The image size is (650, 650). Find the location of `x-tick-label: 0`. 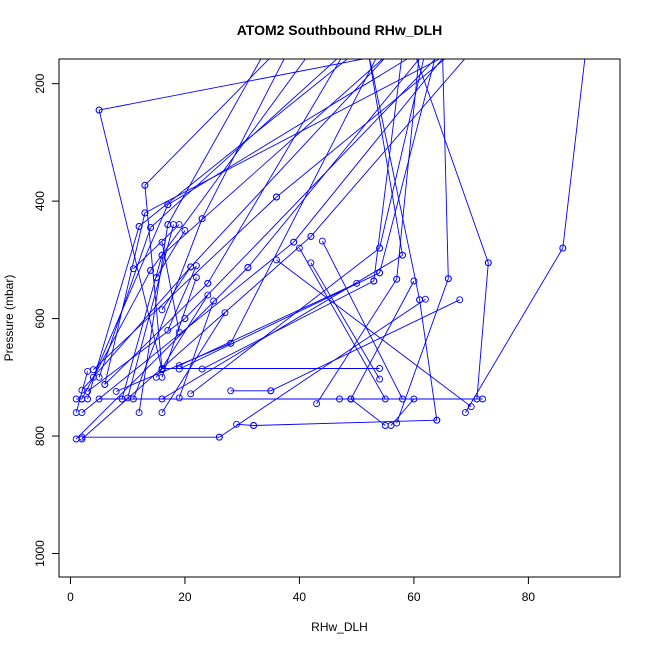

x-tick-label: 0 is located at coordinates (70, 597).